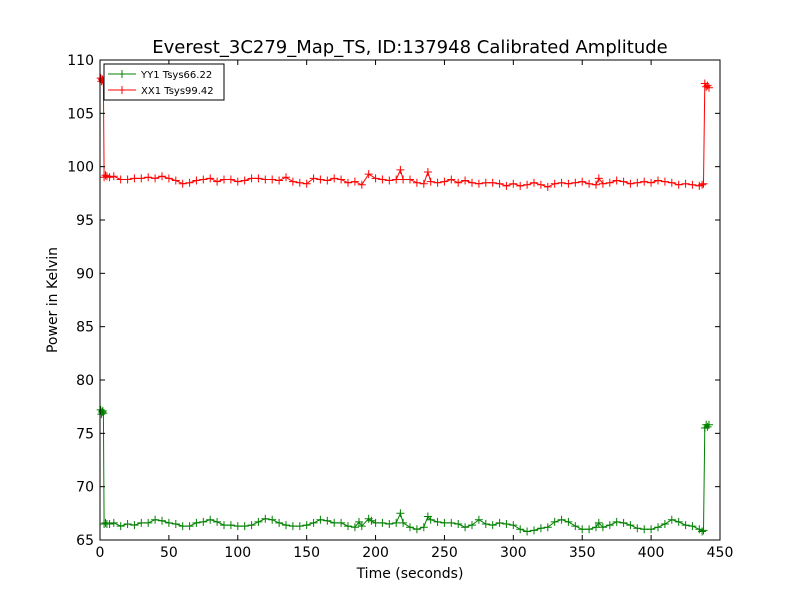 Image resolution: width=800 pixels, height=600 pixels. What do you see at coordinates (80, 168) in the screenshot?
I see `y-tick-label: 100` at bounding box center [80, 168].